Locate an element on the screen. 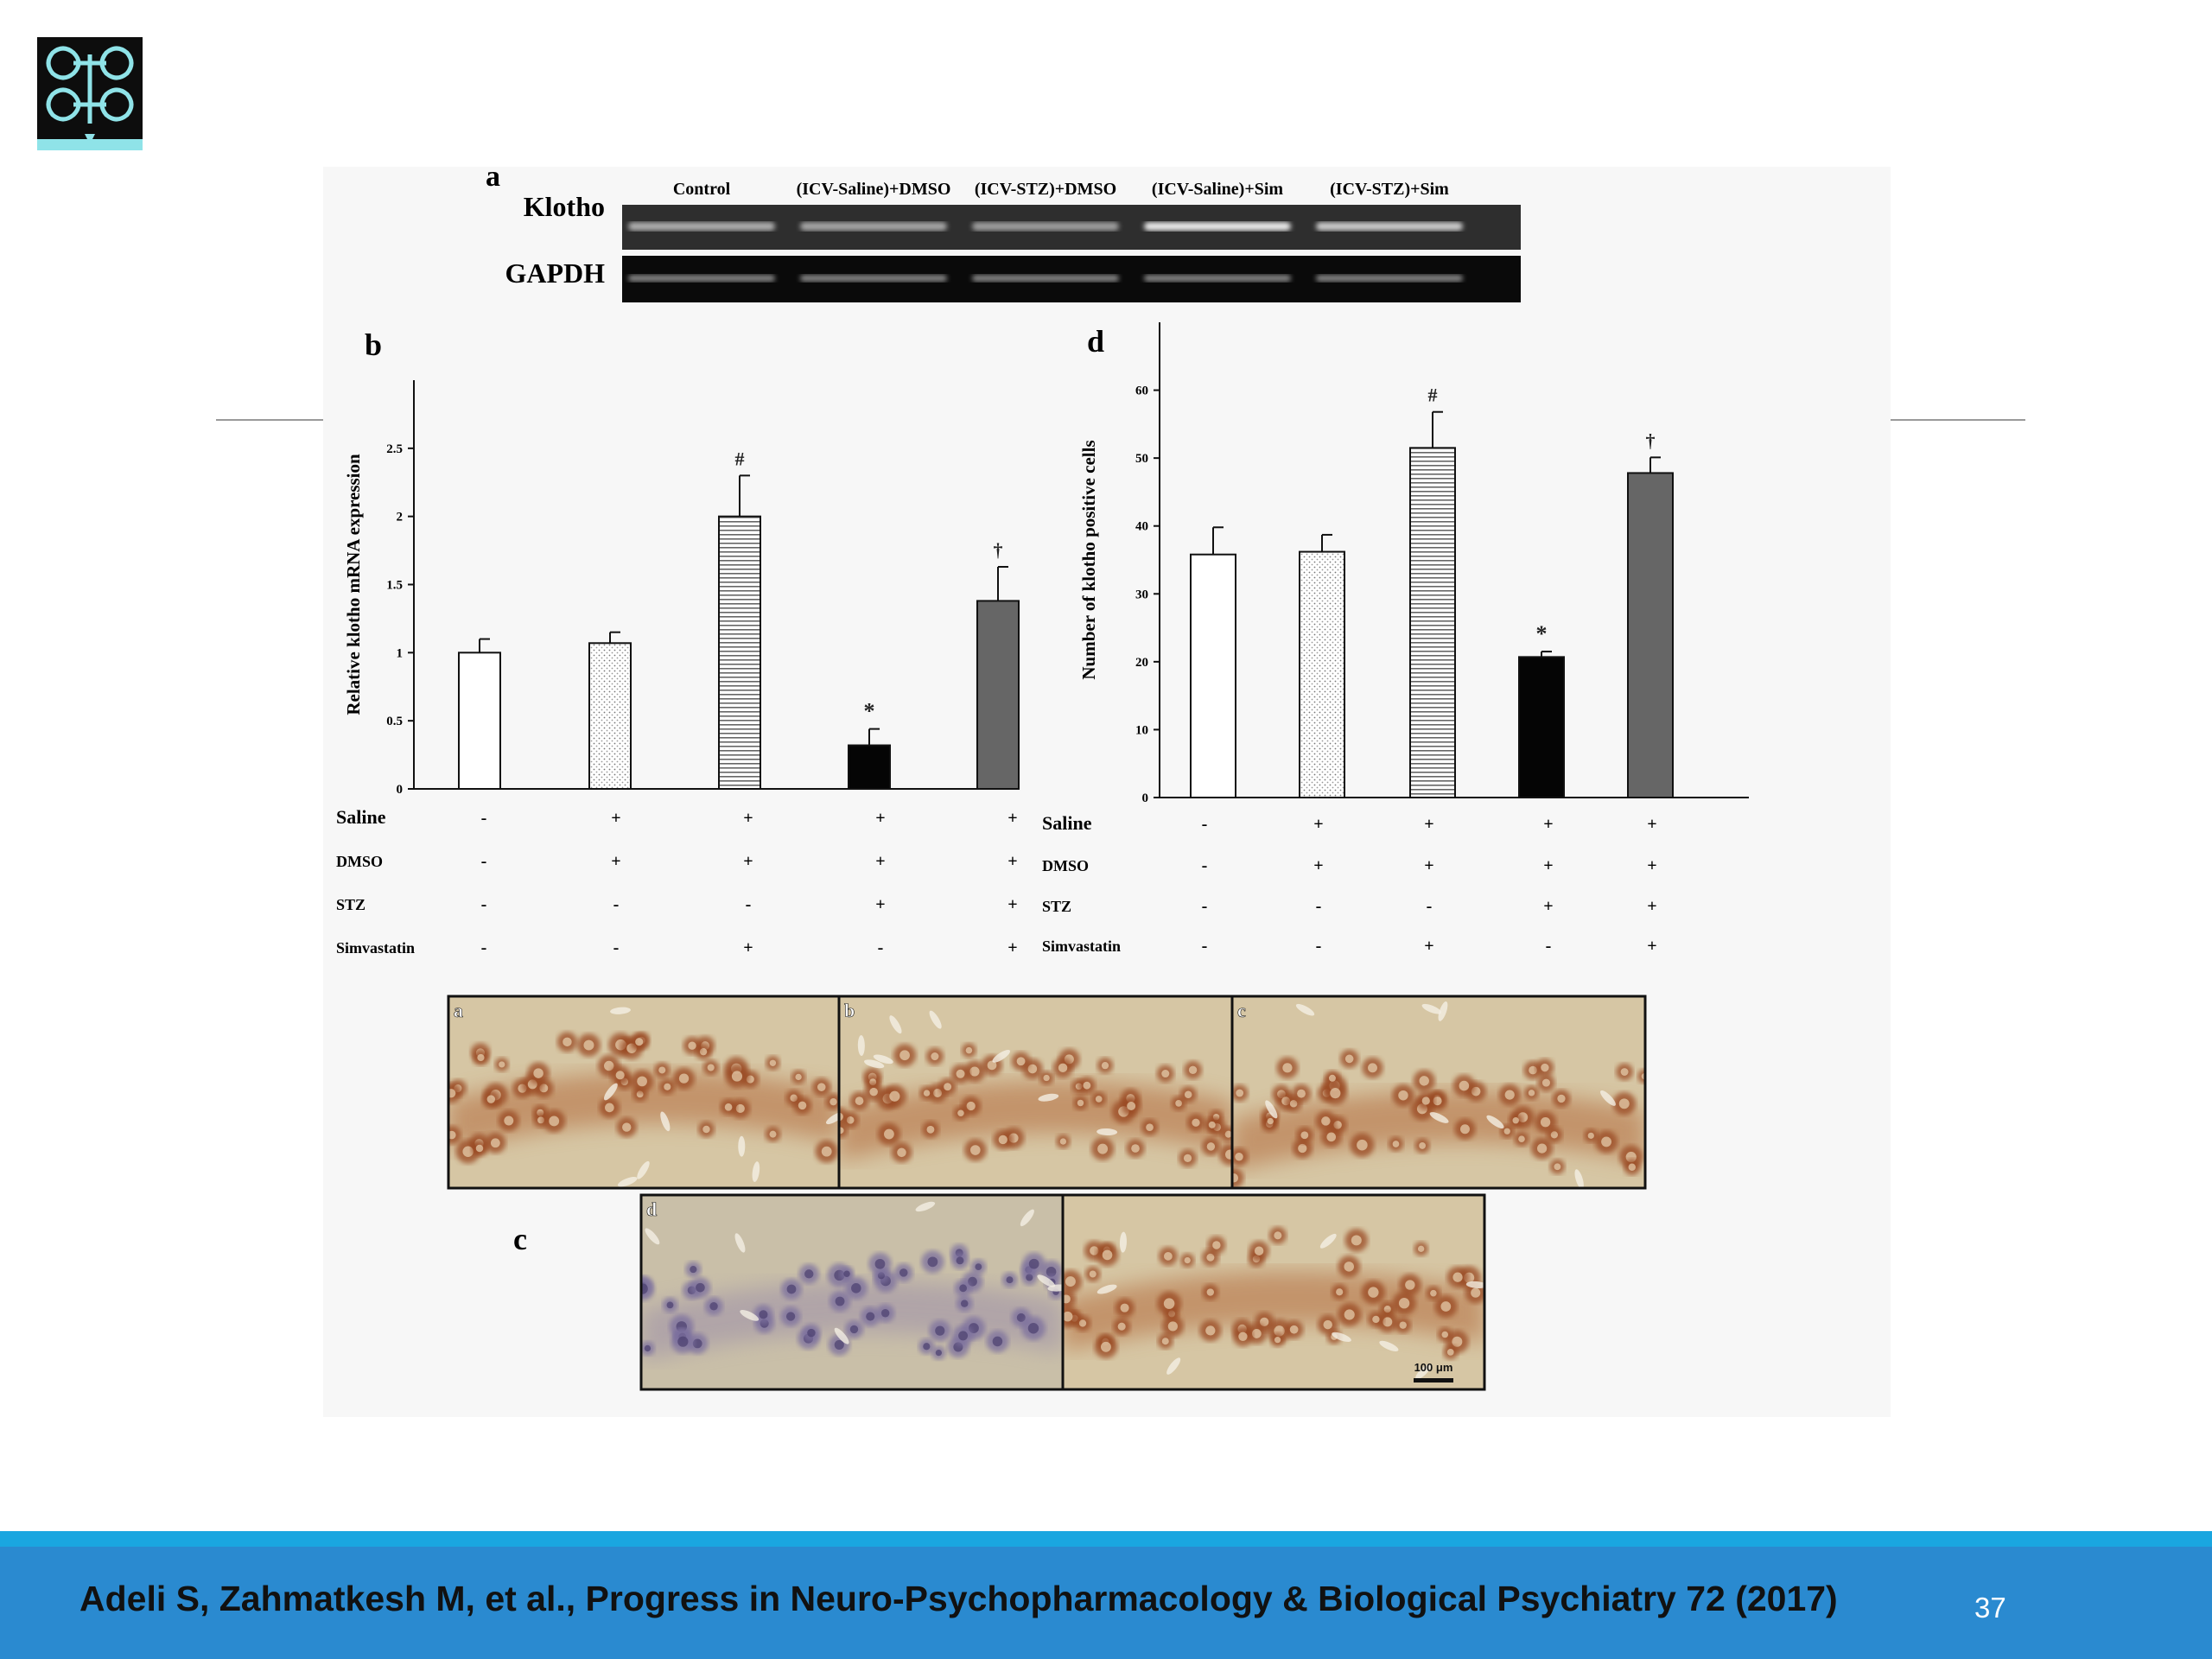 This screenshot has height=1659, width=2212. y-tick-label: 60 is located at coordinates (1141, 391).